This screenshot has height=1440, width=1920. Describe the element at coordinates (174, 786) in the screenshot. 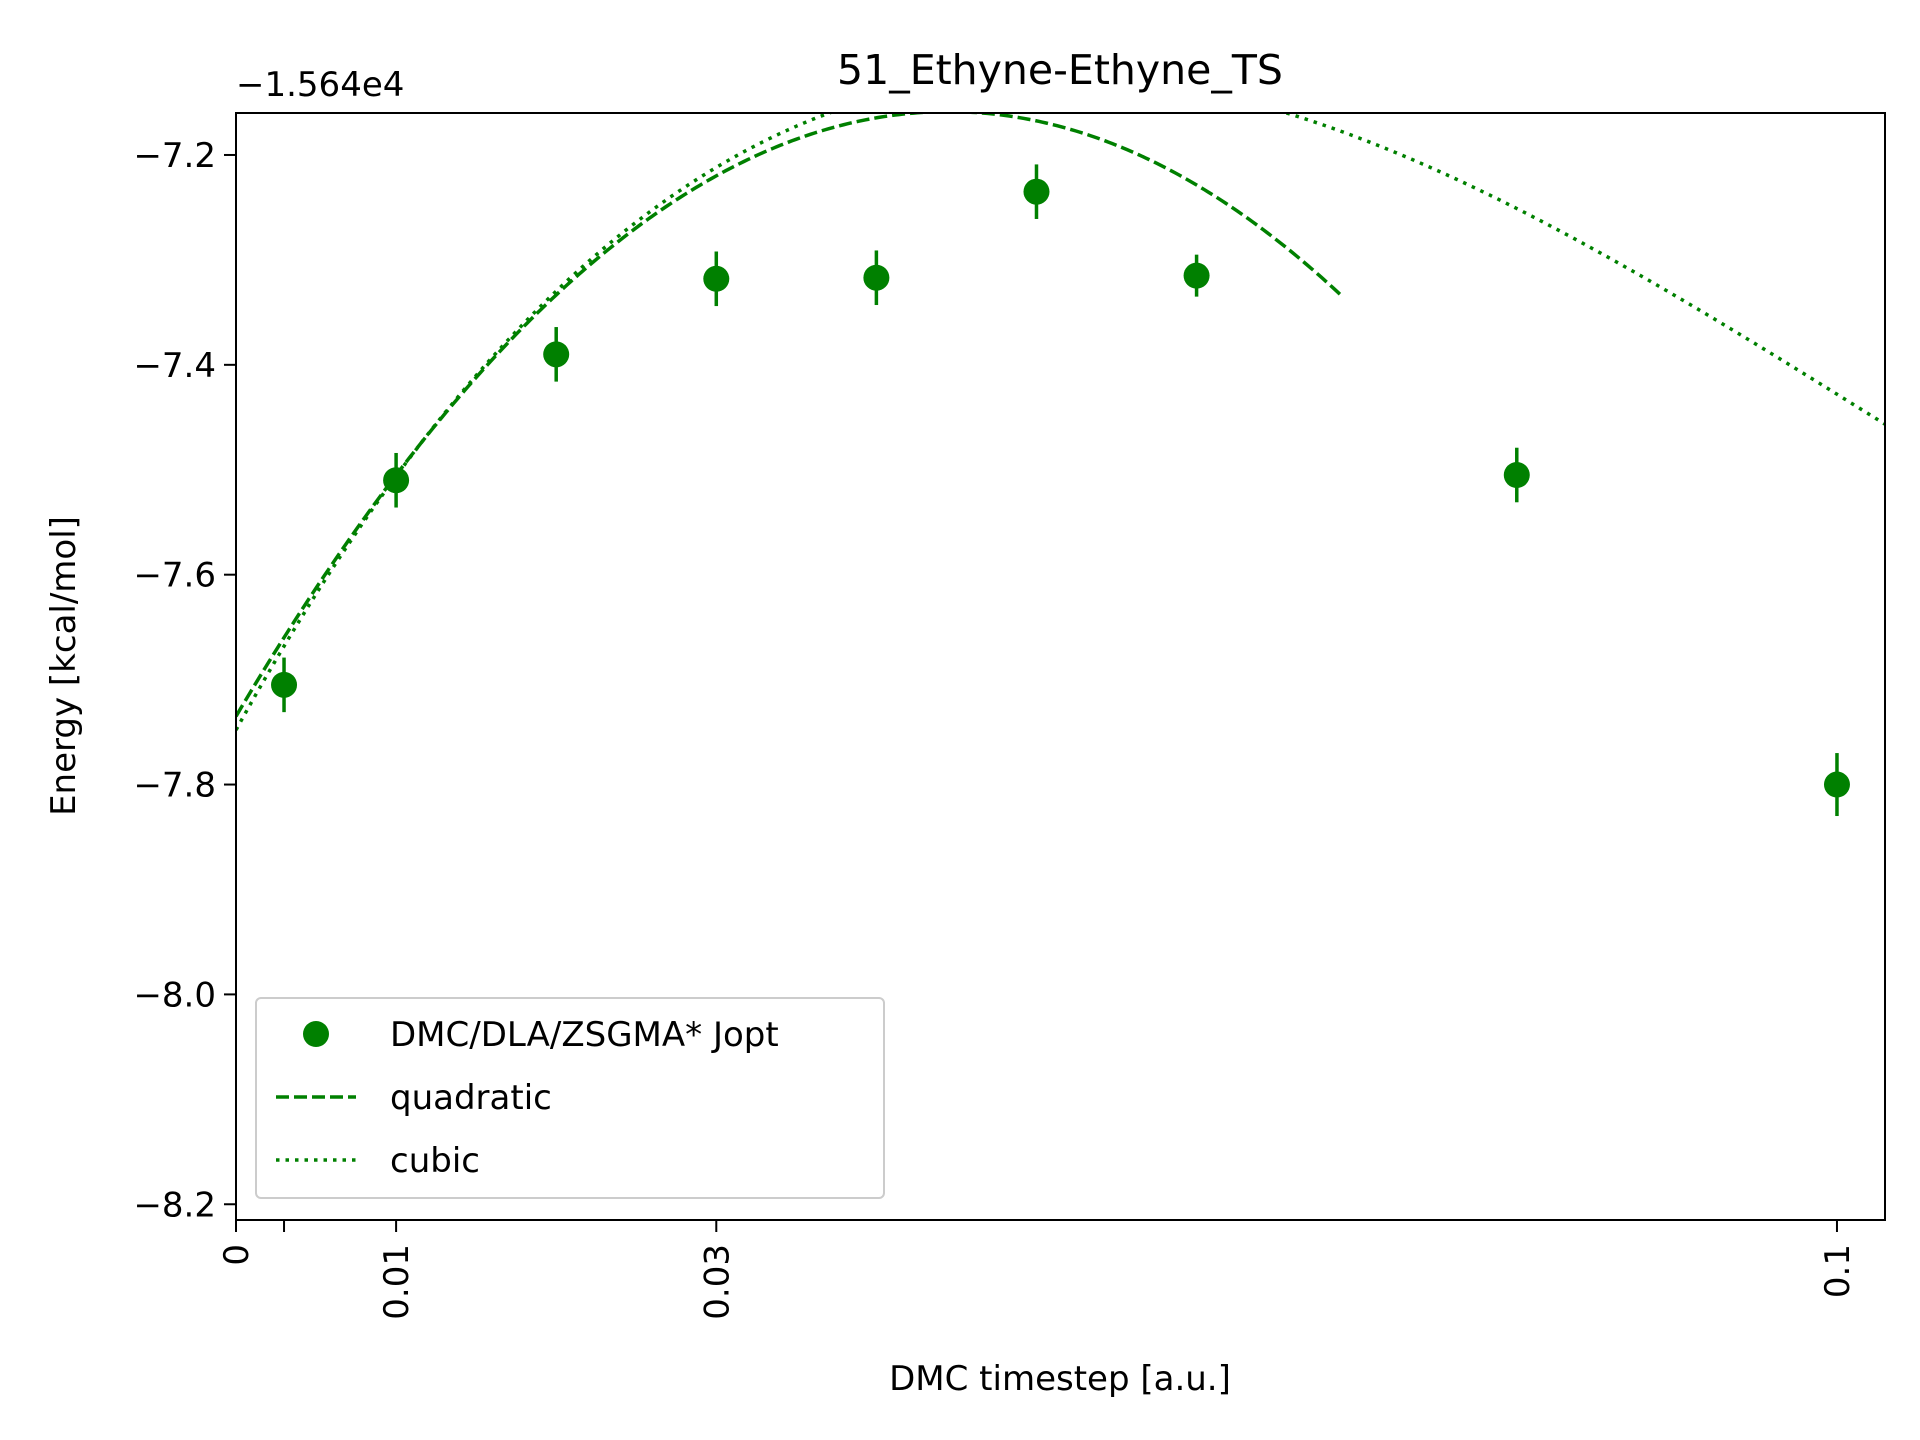

I see `y-tick-label: −7.8` at that location.